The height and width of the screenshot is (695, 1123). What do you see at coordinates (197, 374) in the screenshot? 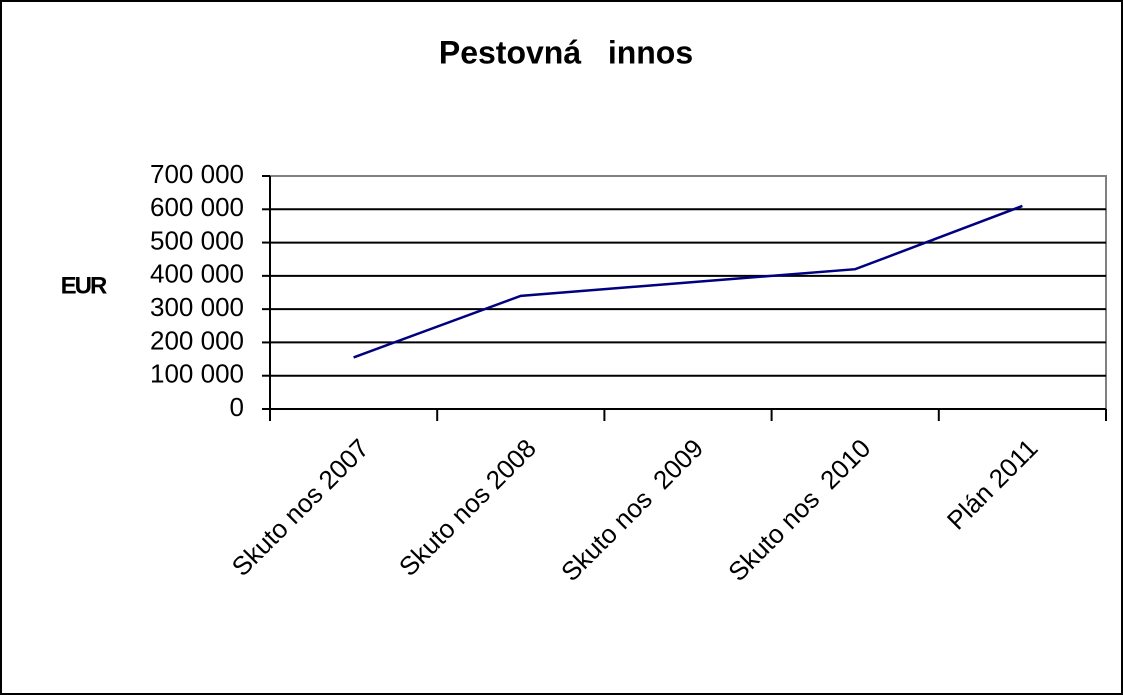
I see `y-tick-label: 100 000` at bounding box center [197, 374].